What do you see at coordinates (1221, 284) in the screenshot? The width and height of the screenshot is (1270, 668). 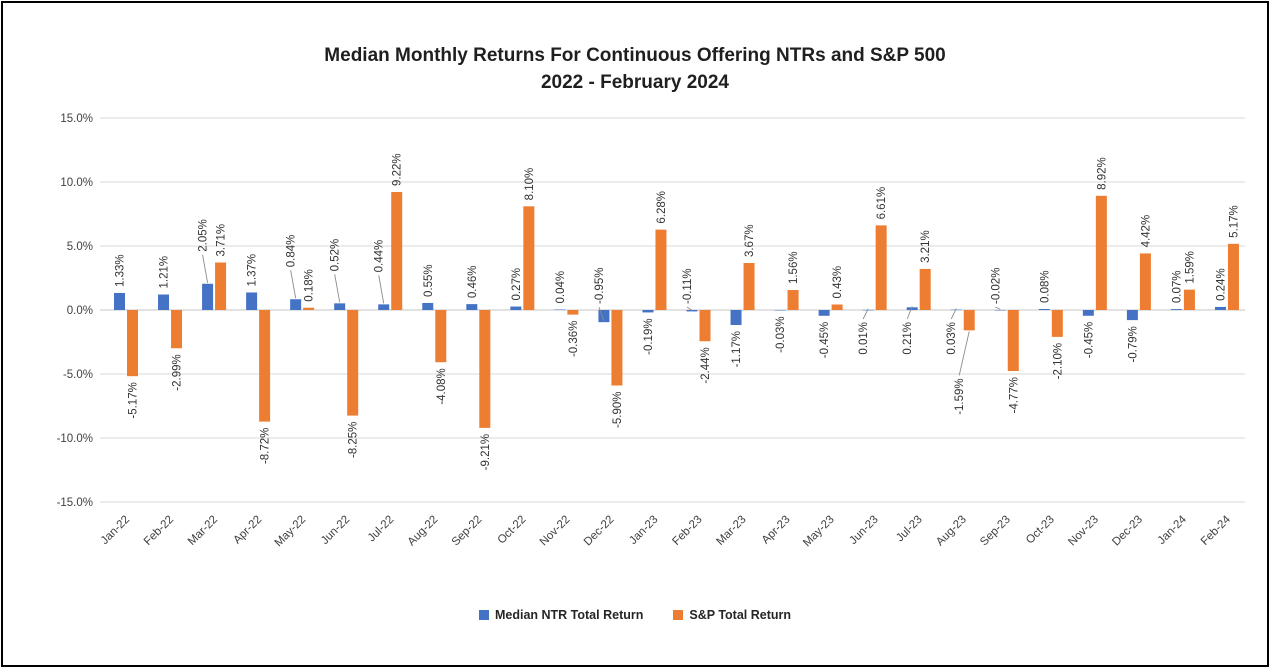 I see `data-label: 0.24%` at bounding box center [1221, 284].